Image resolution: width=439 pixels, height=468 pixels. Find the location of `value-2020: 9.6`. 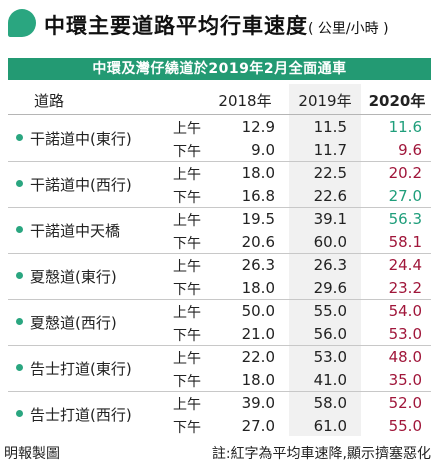

value-2020: 9.6 is located at coordinates (410, 150).